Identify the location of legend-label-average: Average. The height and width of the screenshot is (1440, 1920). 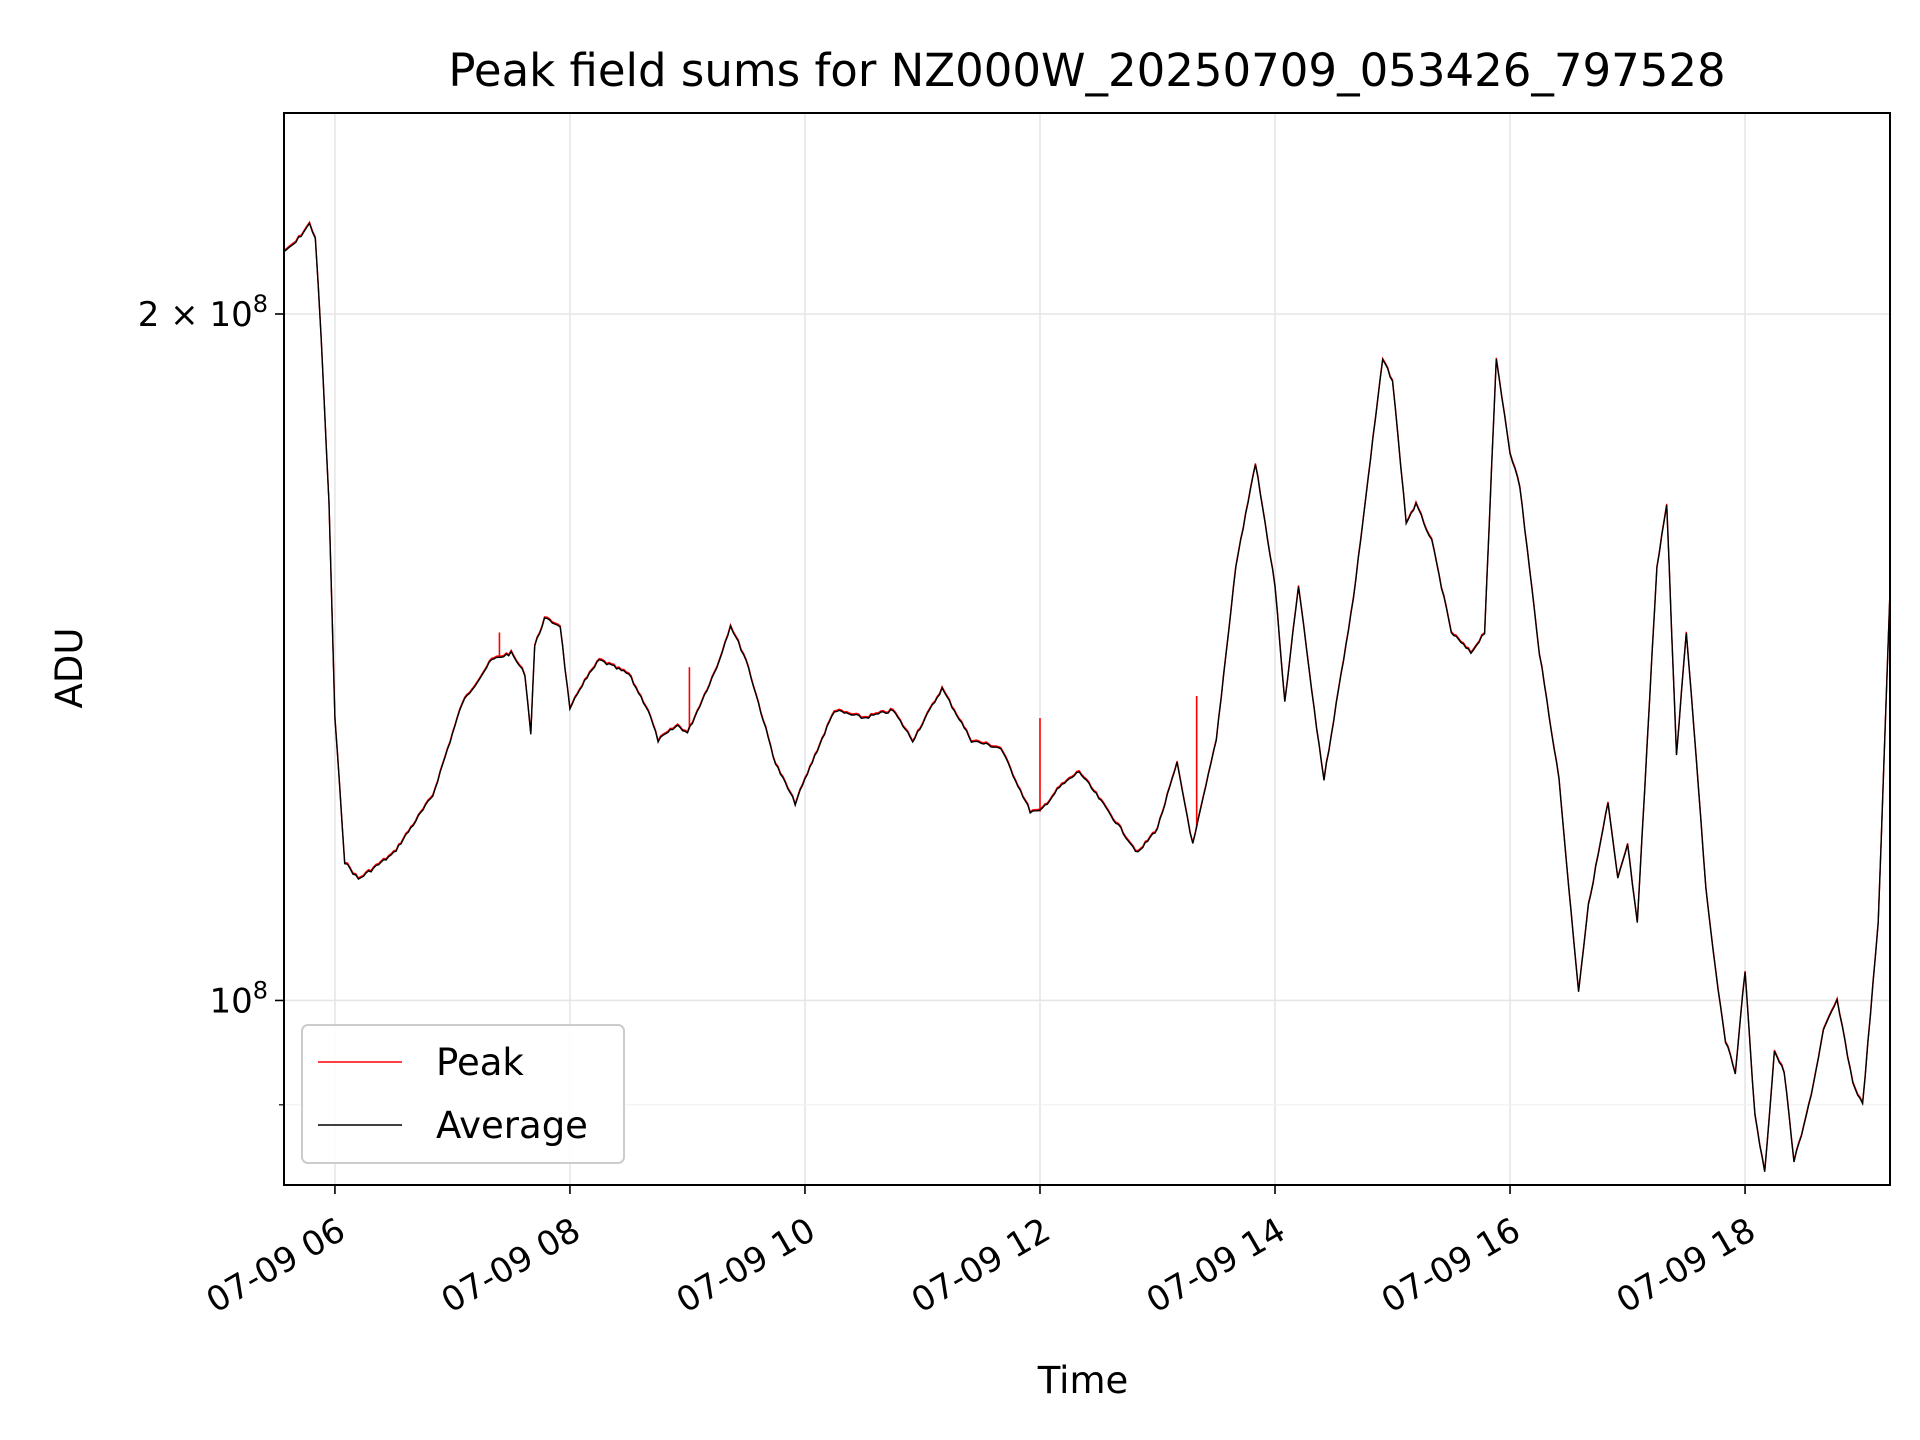
(512, 1125).